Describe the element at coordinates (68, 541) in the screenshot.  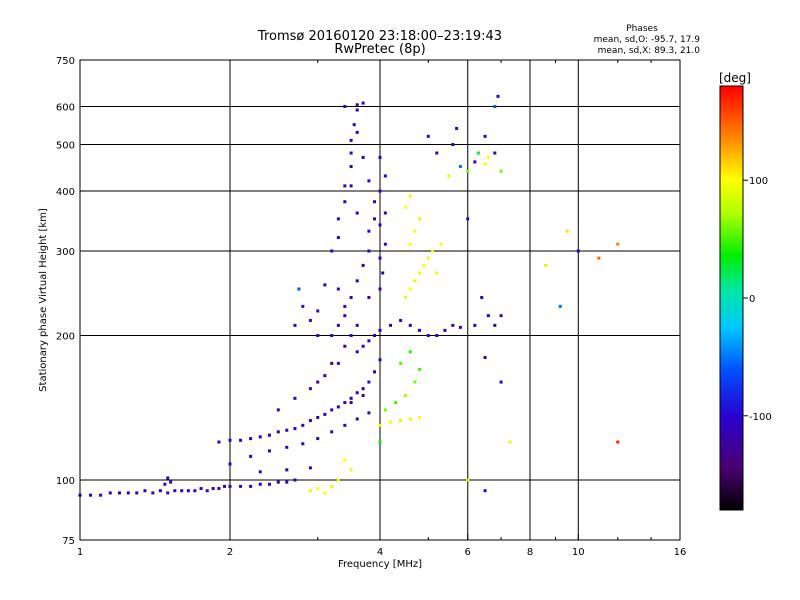
I see `y-tick-label: 75` at that location.